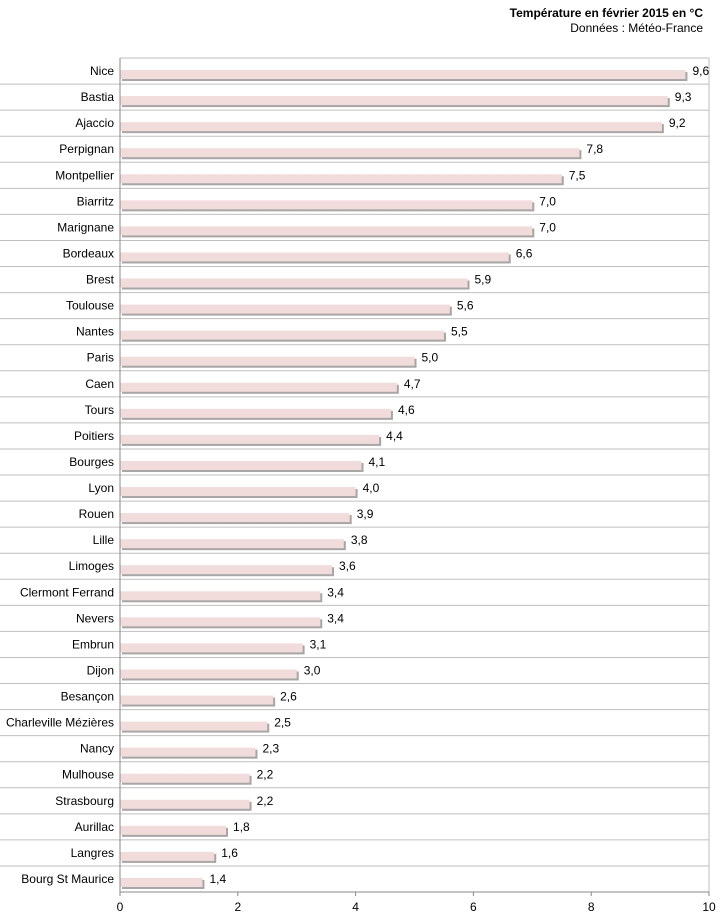 The height and width of the screenshot is (922, 727). Describe the element at coordinates (483, 280) in the screenshot. I see `value-label: 5,9` at that location.